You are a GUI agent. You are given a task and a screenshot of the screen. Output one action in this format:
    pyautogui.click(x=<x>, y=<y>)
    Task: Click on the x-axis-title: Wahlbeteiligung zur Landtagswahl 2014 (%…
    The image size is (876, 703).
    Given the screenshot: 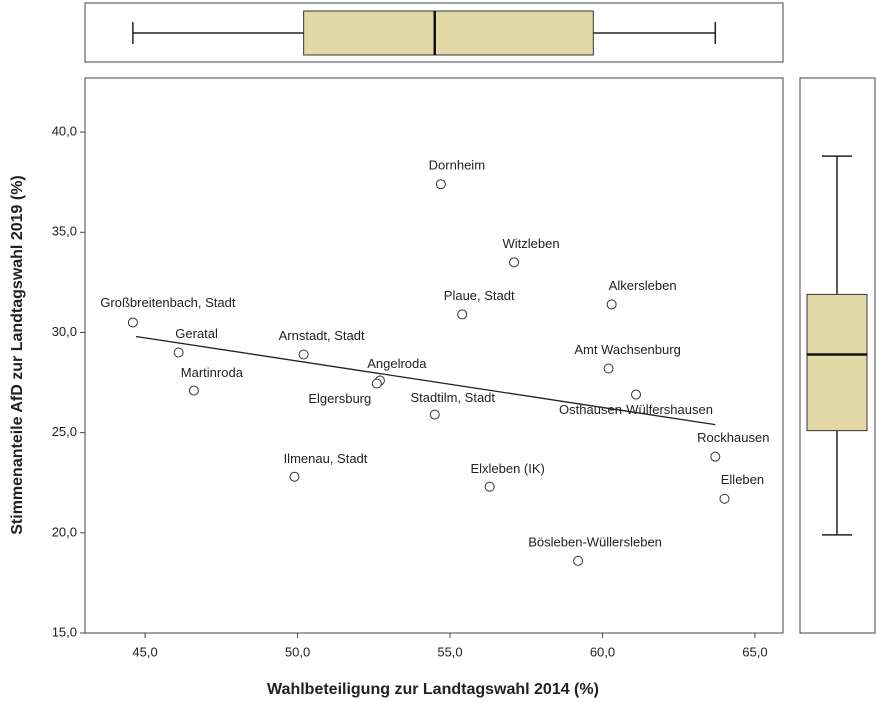 What is the action you would take?
    pyautogui.click(x=433, y=689)
    